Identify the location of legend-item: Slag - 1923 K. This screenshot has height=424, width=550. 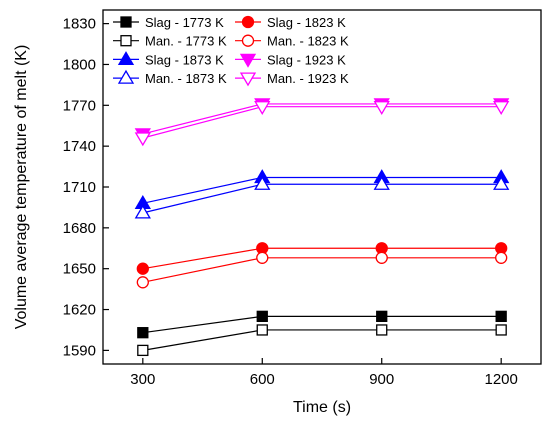
(290, 60).